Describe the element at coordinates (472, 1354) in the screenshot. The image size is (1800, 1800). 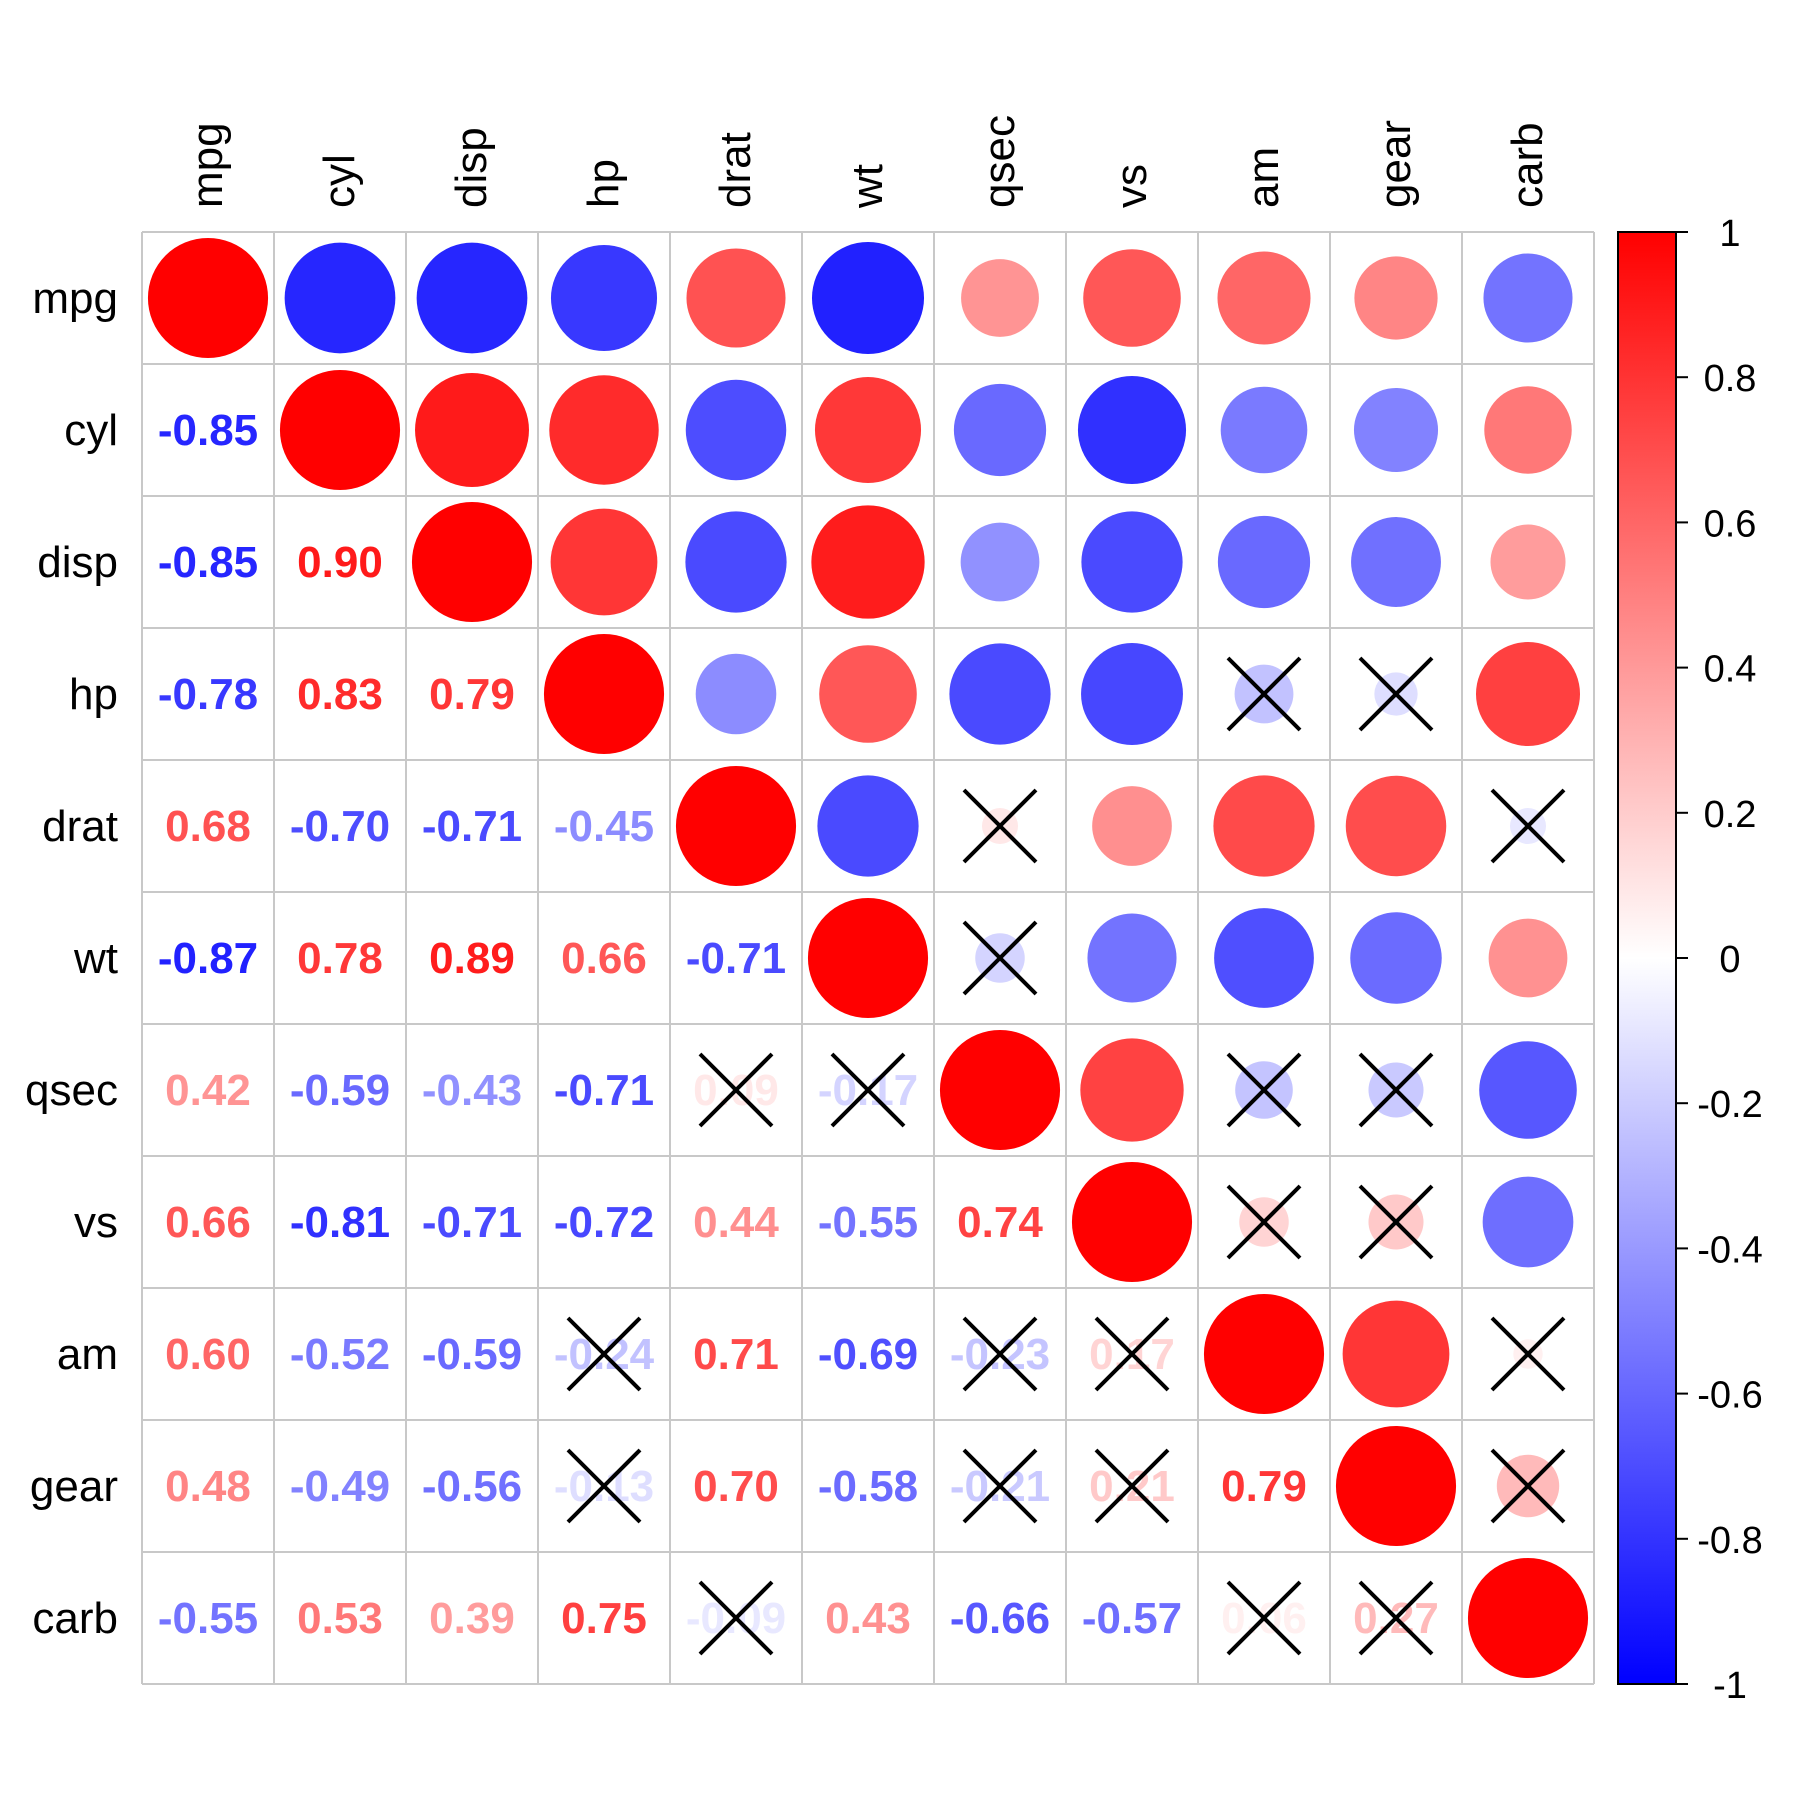
I see `corr-value-am-disp: -0.59` at that location.